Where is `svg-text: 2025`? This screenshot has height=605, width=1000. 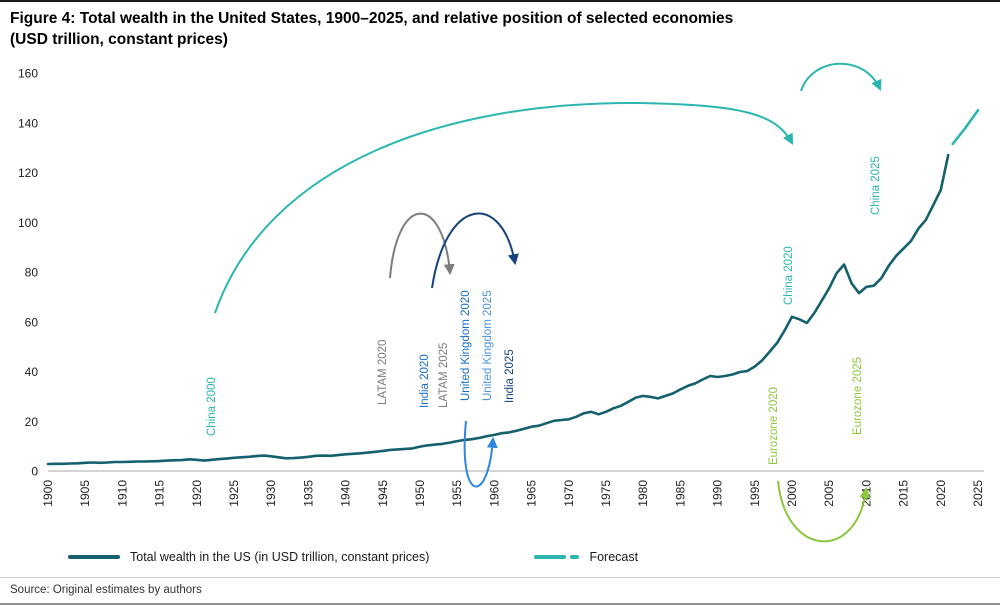 svg-text: 2025 is located at coordinates (978, 492).